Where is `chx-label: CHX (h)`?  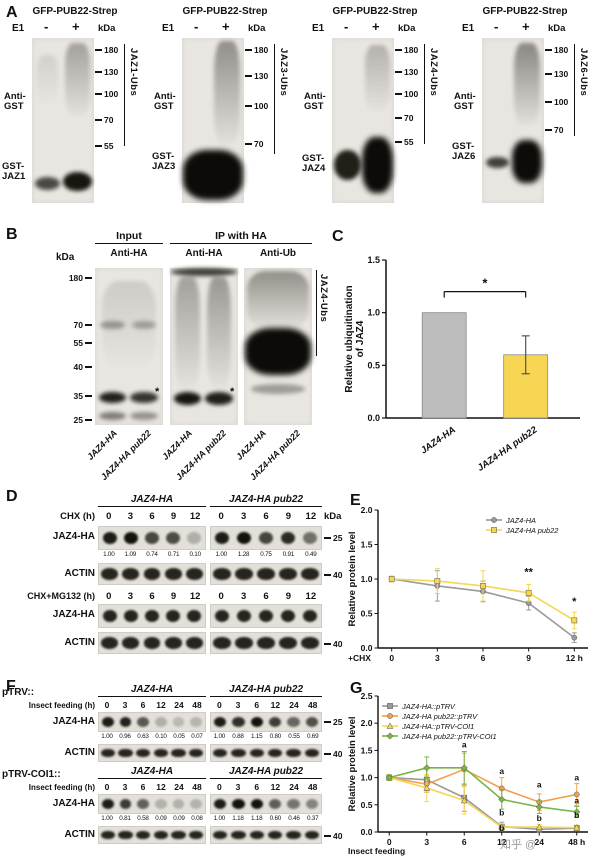
chx-label: CHX (h) is located at coordinates (77, 516).